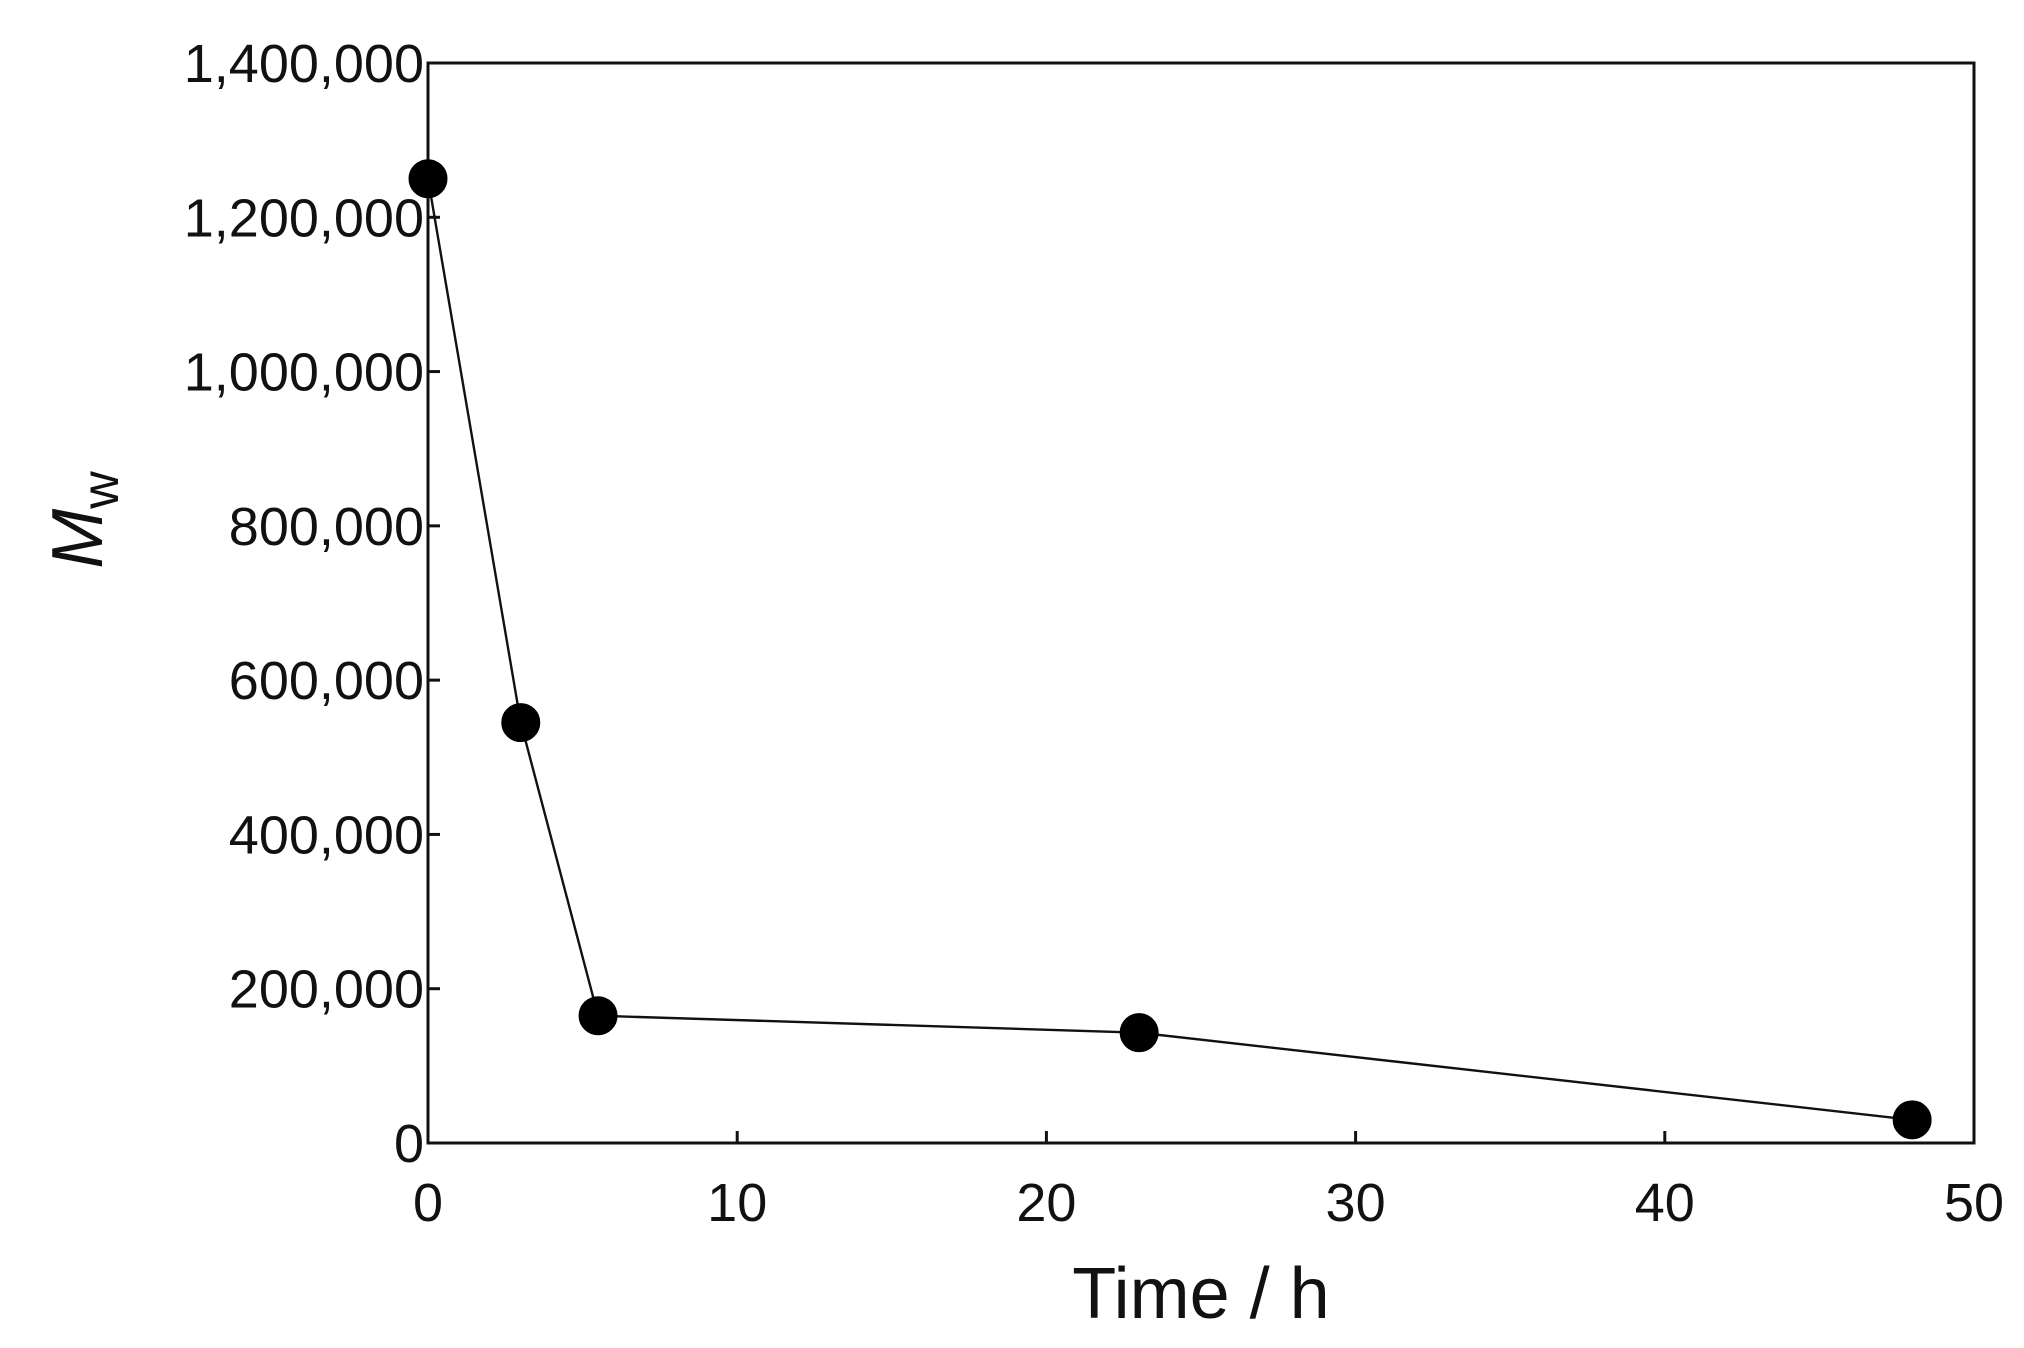 This screenshot has width=2024, height=1348. Describe the element at coordinates (304, 373) in the screenshot. I see `y-tick-label: 1,000,000` at that location.